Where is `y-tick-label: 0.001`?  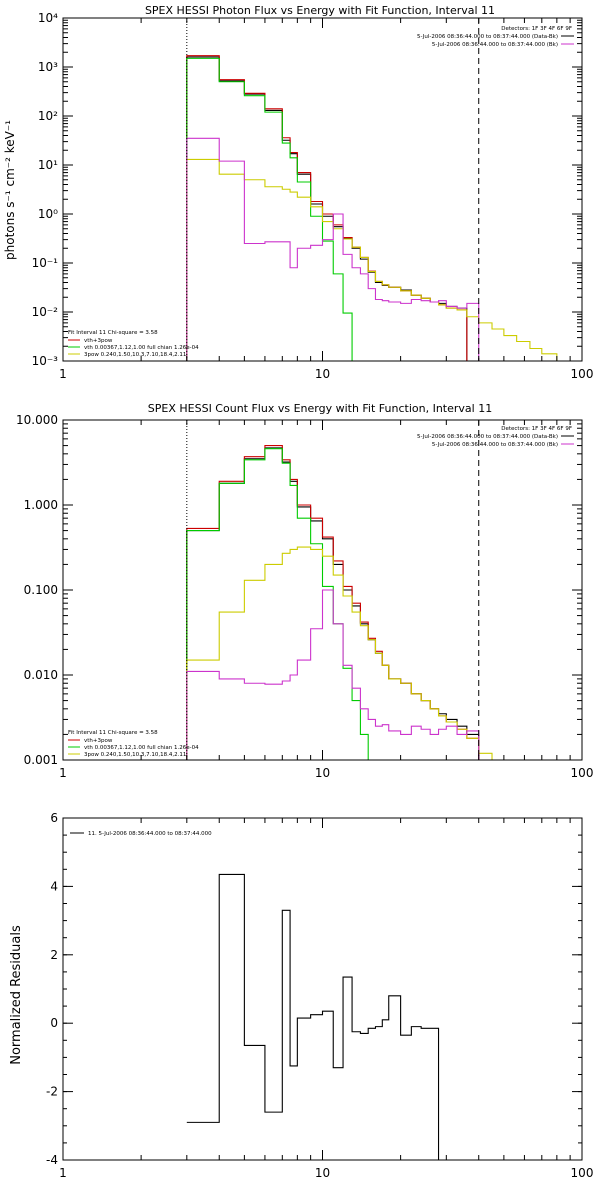
y-tick-label: 0.001 is located at coordinates (41, 760).